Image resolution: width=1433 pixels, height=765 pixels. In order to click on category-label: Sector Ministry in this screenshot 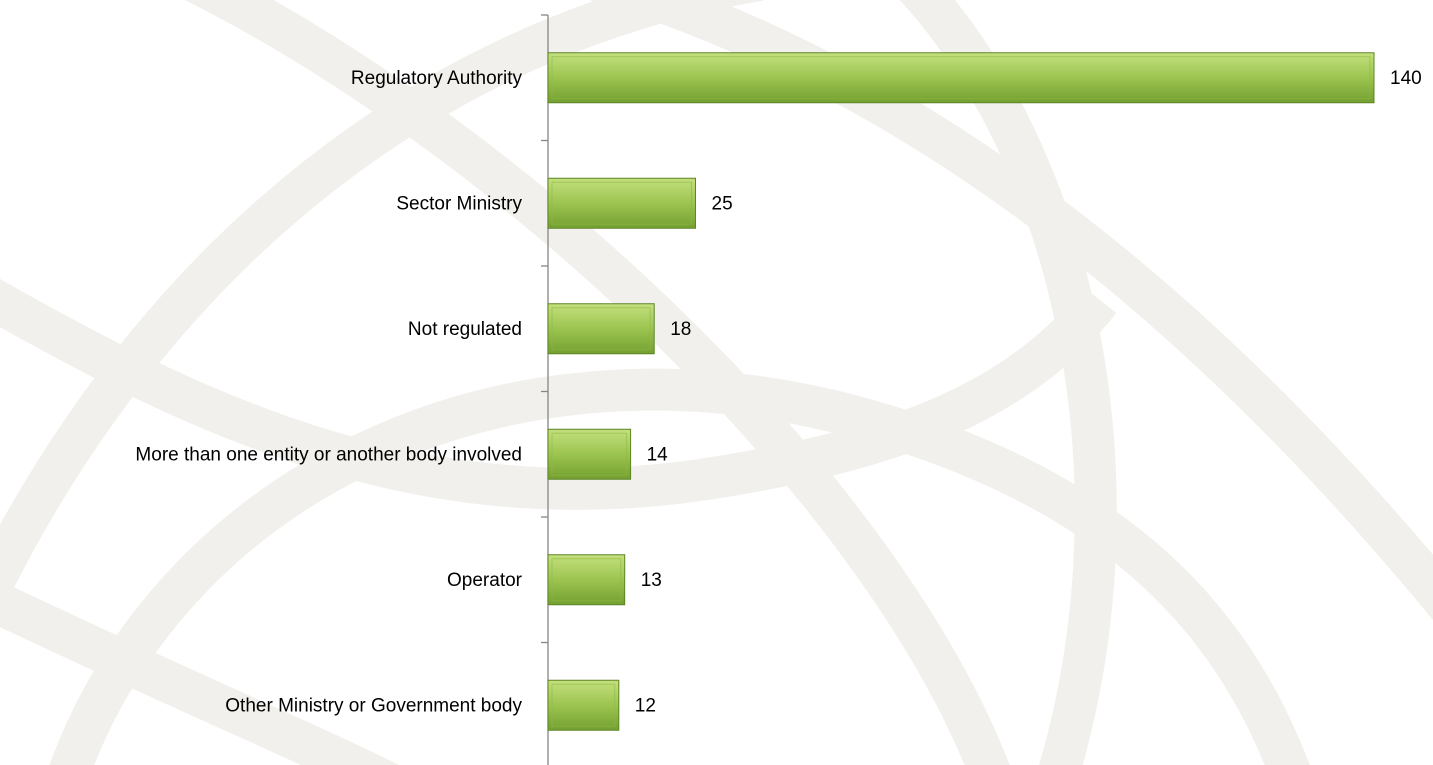, I will do `click(459, 203)`.